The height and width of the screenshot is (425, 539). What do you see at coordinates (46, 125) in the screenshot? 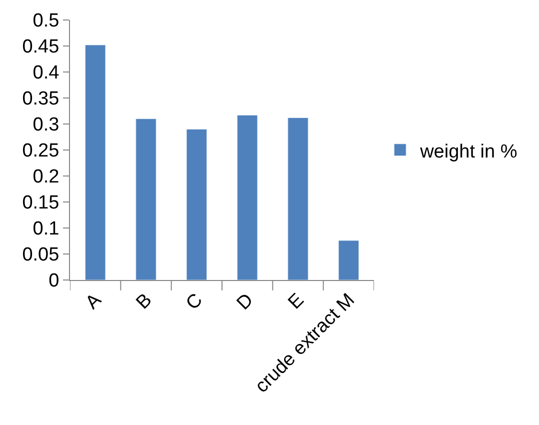
I see `y-tick-label: 0.3` at bounding box center [46, 125].